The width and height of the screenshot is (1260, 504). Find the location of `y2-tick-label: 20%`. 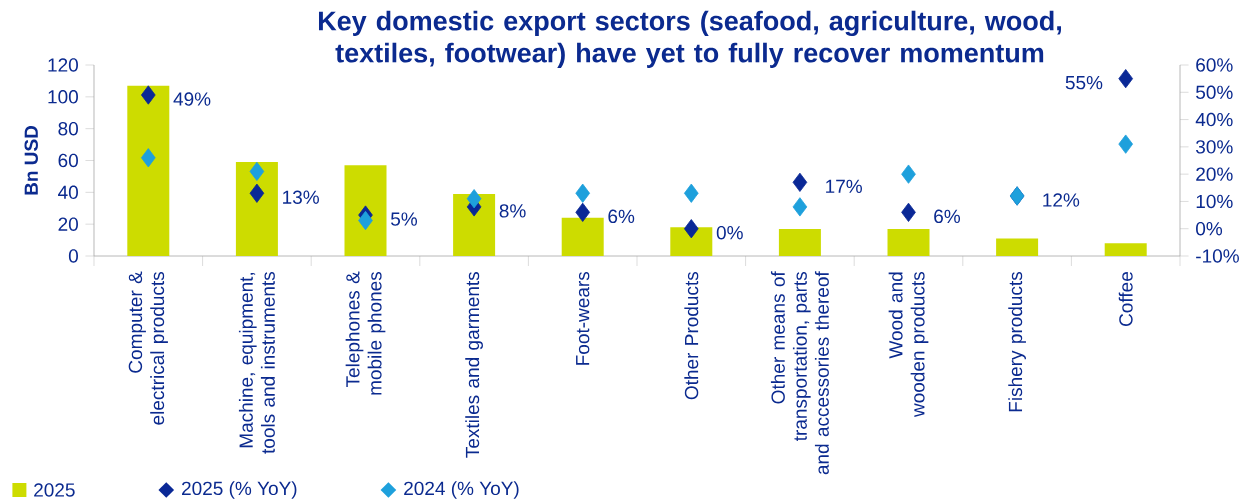

y2-tick-label: 20% is located at coordinates (1214, 174).